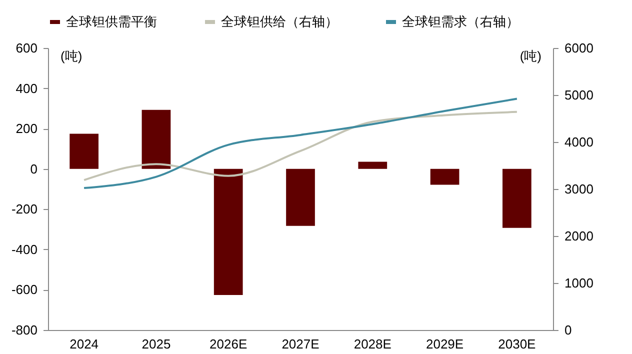  Describe the element at coordinates (531, 56) in the screenshot. I see `y2-axis-title: (吨)` at that location.